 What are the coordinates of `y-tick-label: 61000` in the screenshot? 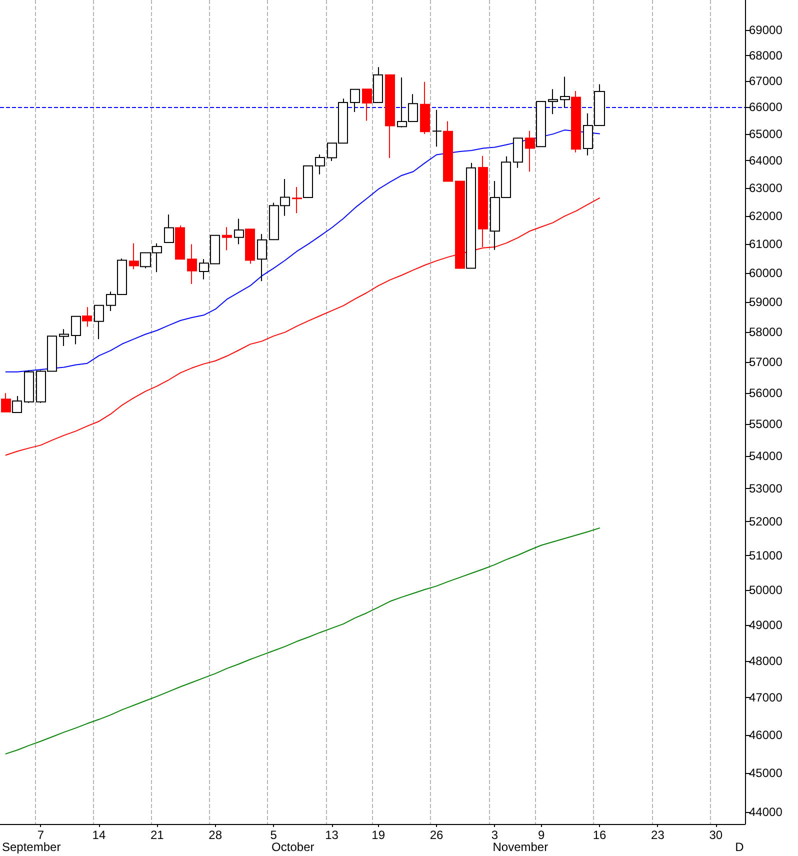 It's located at (766, 244).